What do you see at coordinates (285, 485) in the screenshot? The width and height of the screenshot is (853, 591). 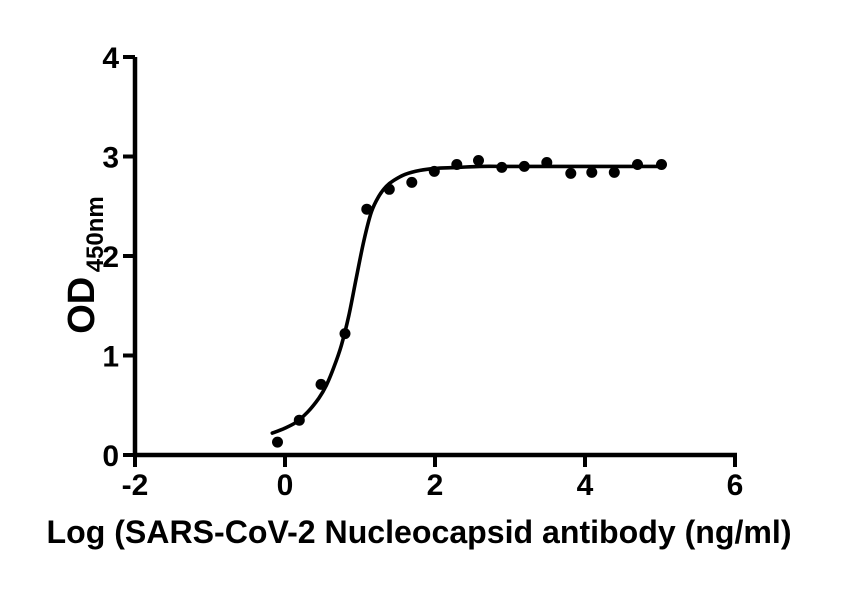 I see `x-tick-label: 0` at bounding box center [285, 485].